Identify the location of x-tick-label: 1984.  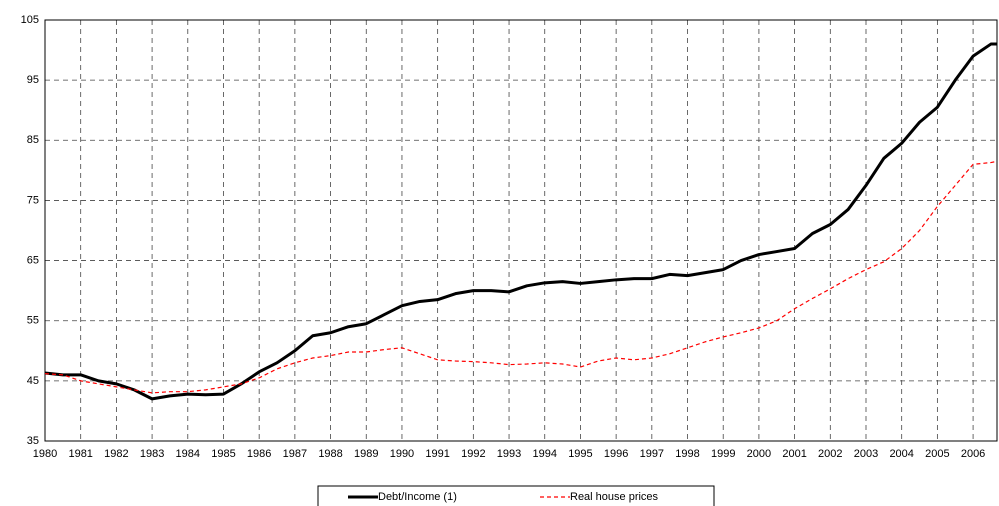
(188, 454).